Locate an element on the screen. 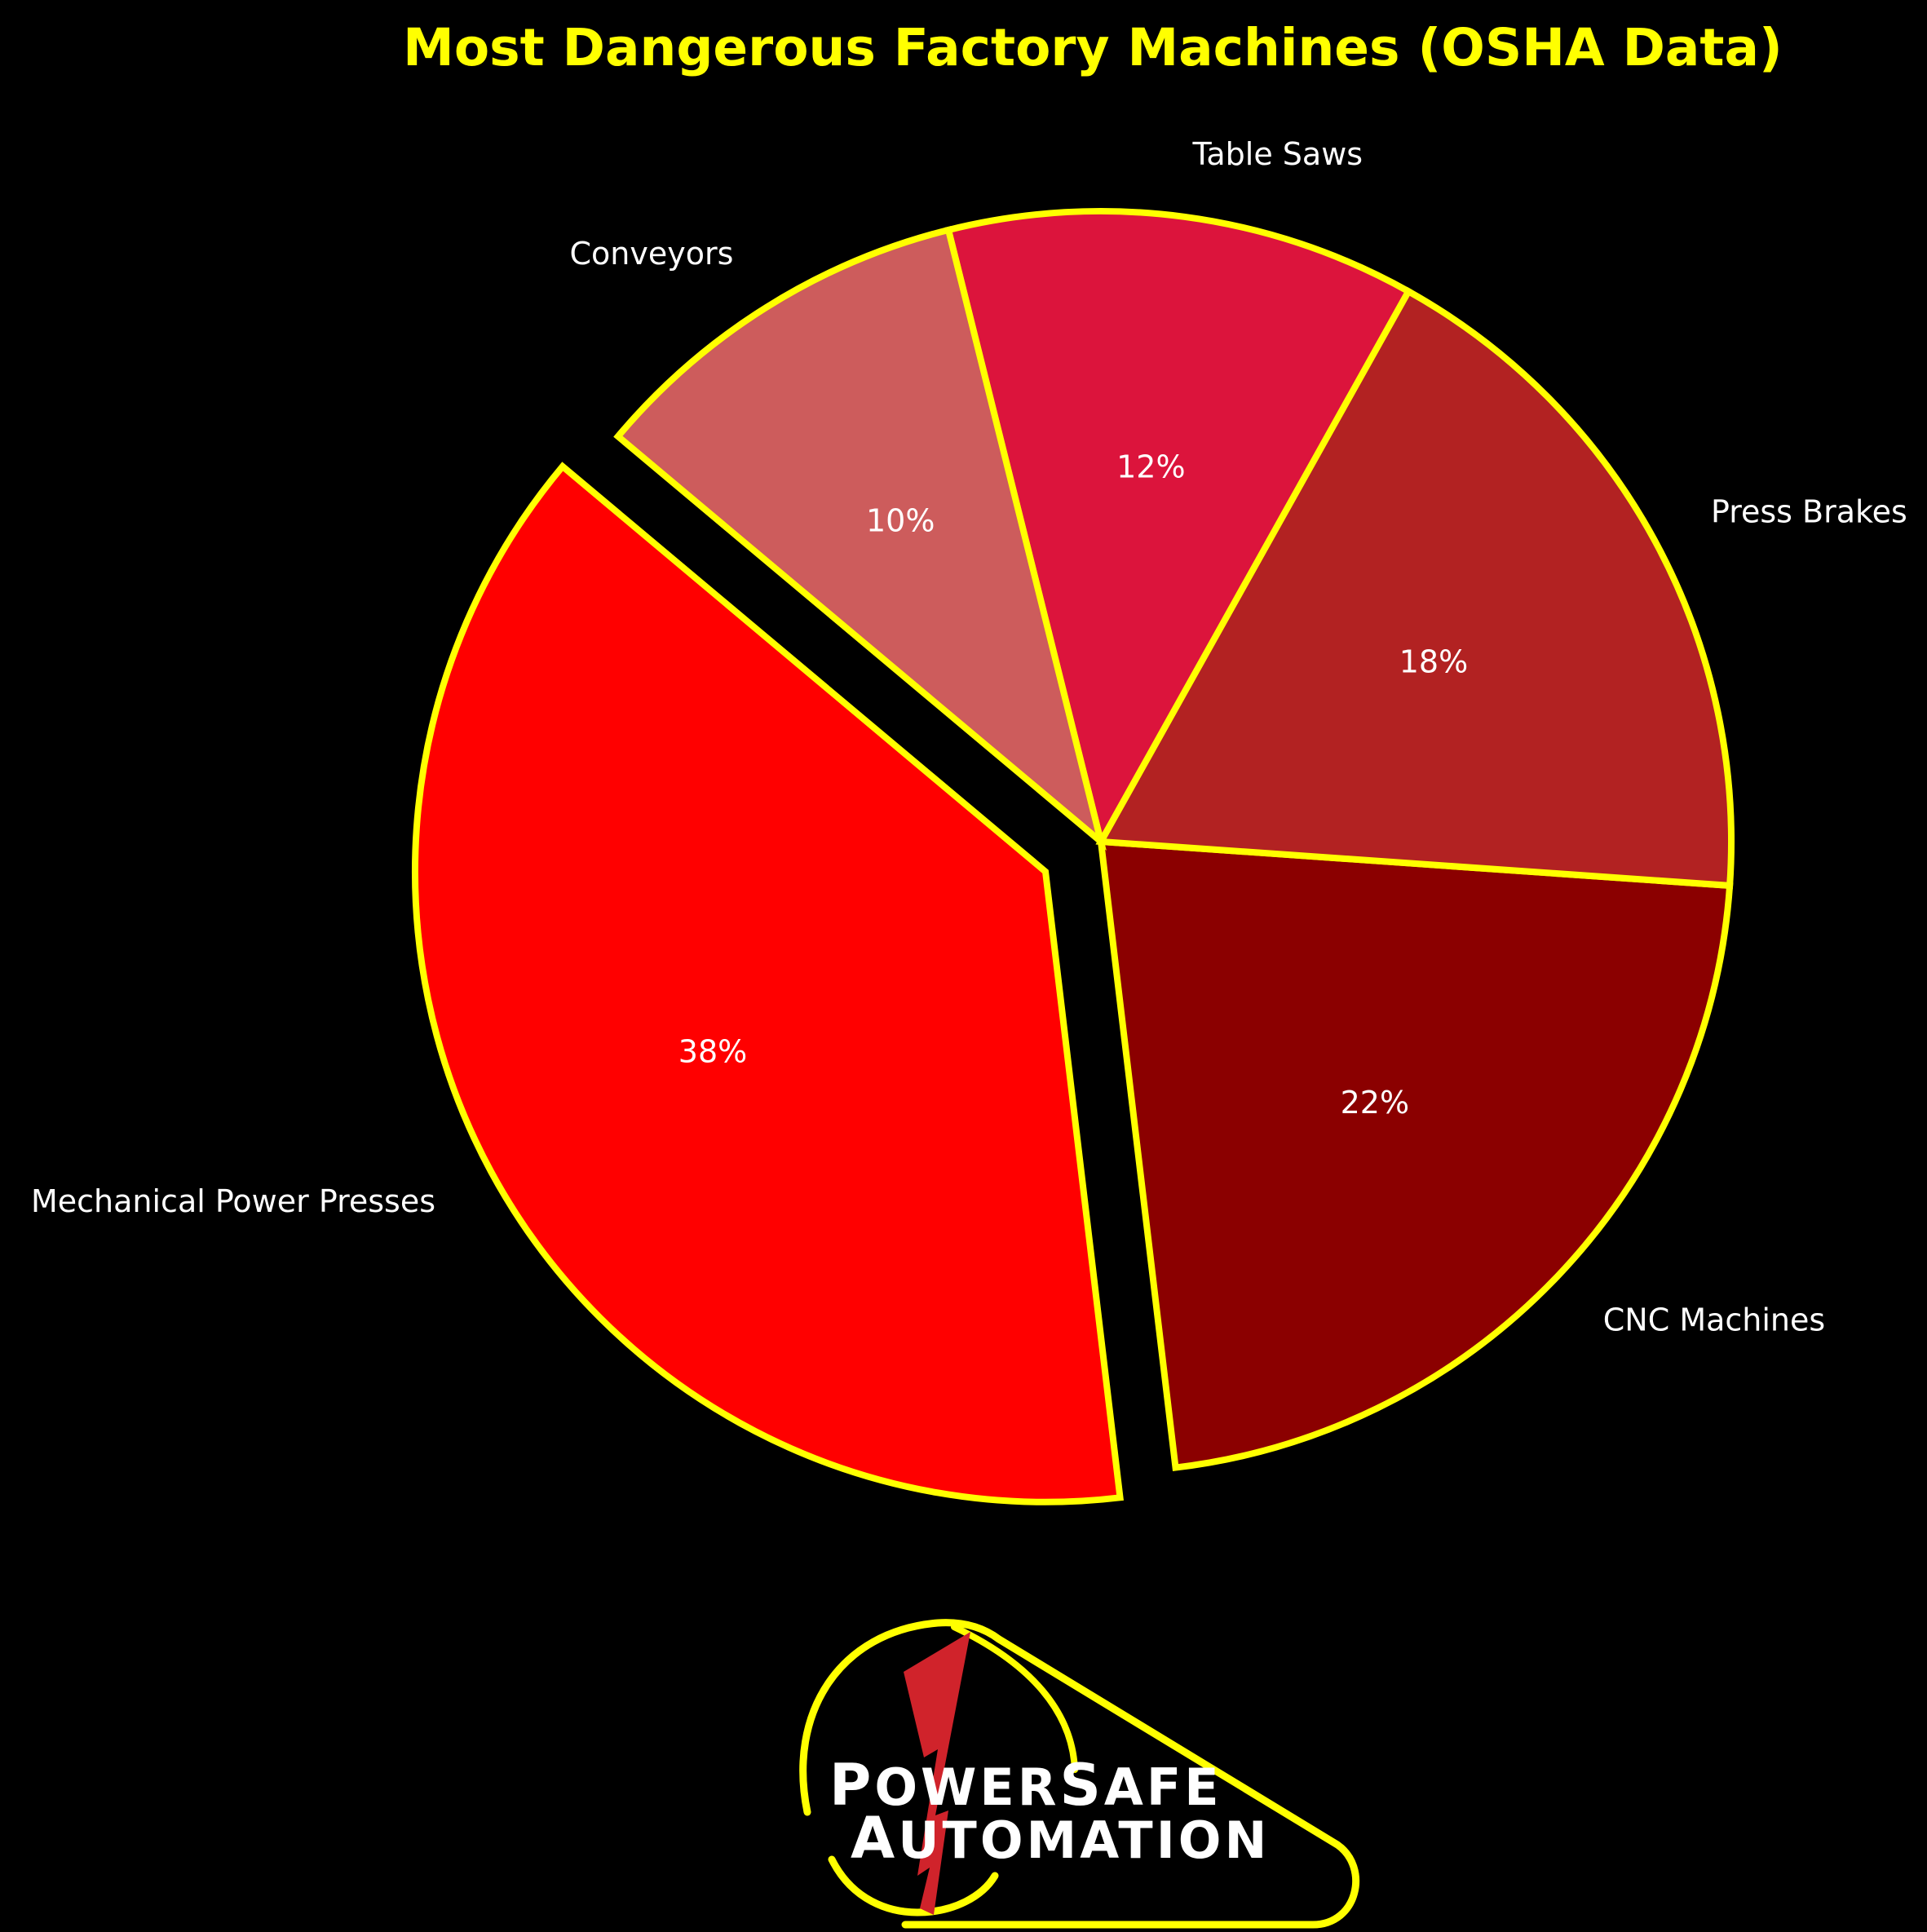 The image size is (1927, 1932). pie-slice-conveyors is located at coordinates (860, 538).